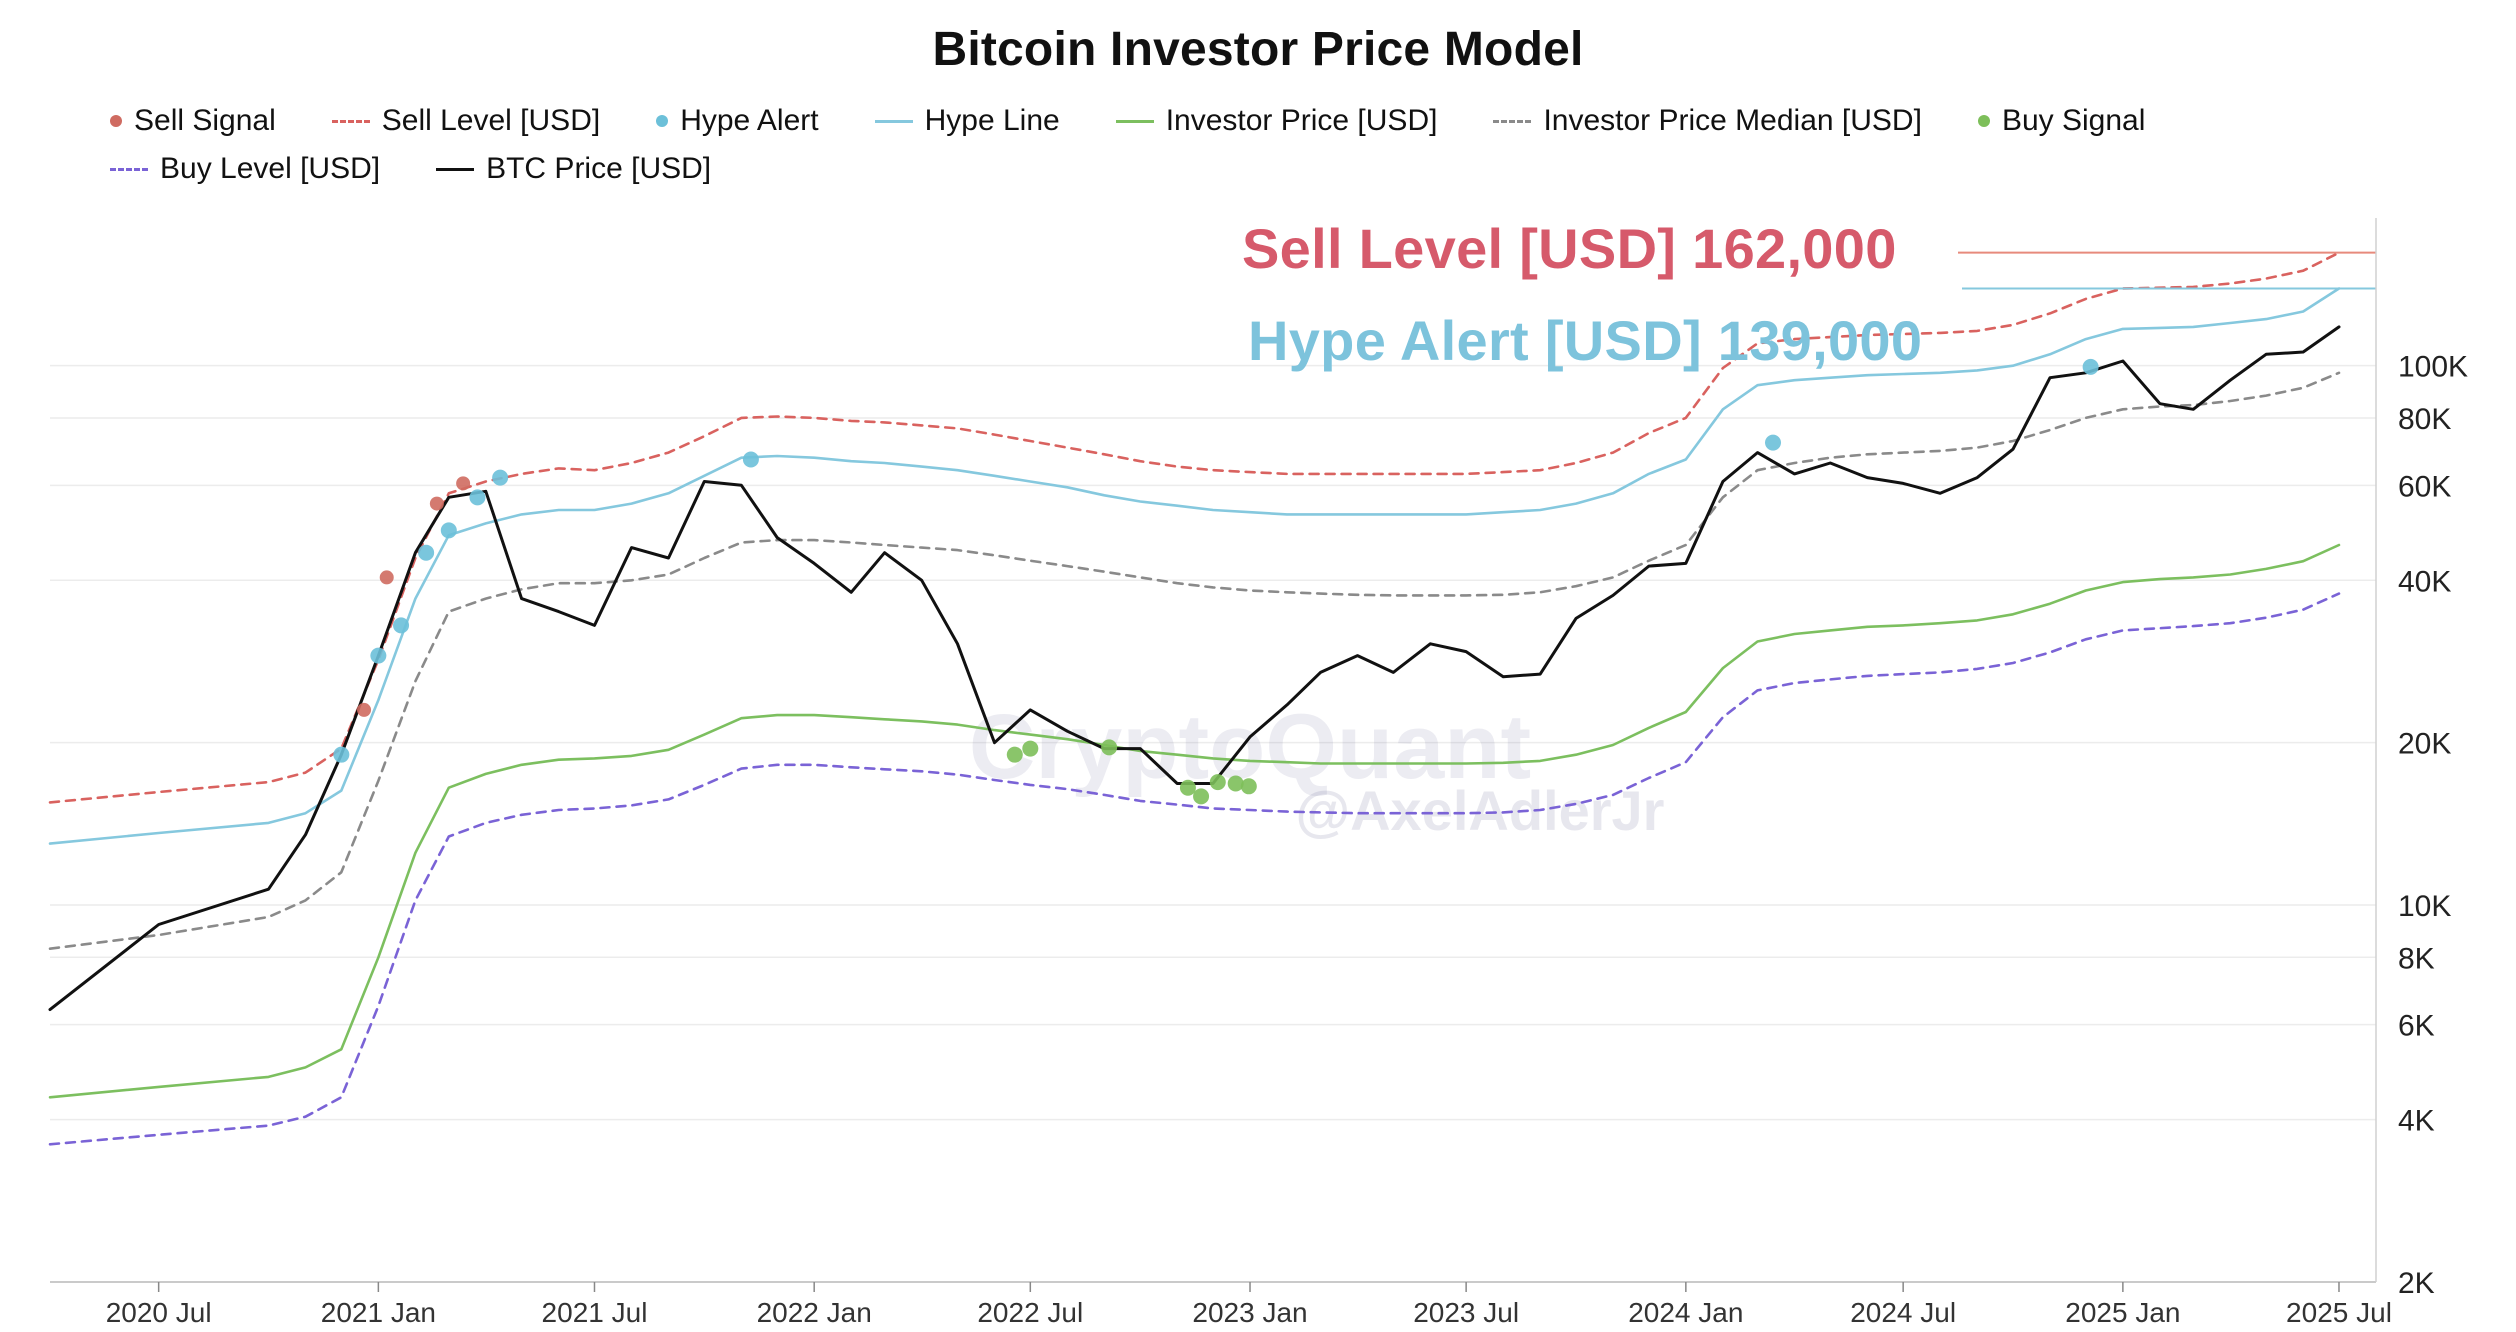 This screenshot has height=1332, width=2516. I want to click on y-tick-label: 80K, so click(2424, 419).